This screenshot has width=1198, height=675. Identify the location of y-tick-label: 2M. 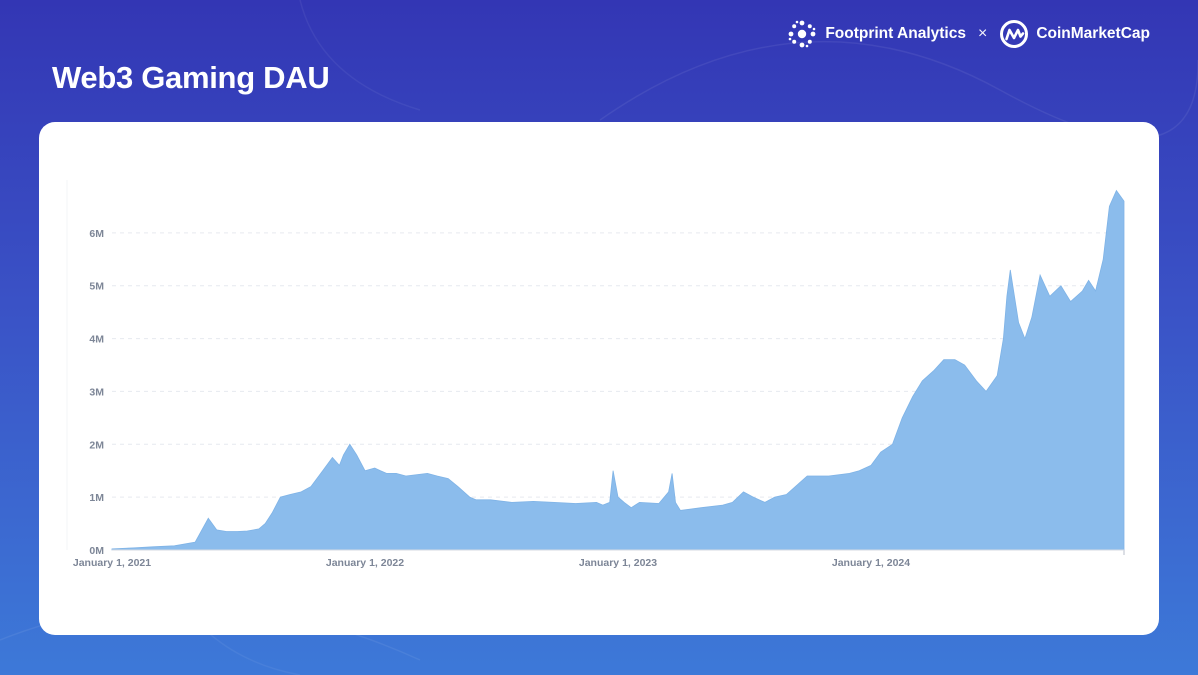
(96, 445).